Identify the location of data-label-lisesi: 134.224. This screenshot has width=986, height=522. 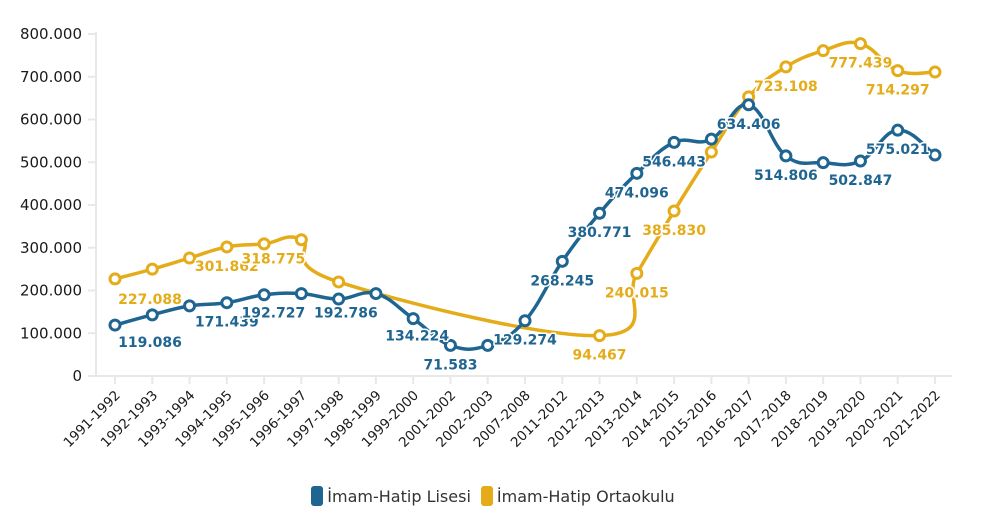
(417, 337).